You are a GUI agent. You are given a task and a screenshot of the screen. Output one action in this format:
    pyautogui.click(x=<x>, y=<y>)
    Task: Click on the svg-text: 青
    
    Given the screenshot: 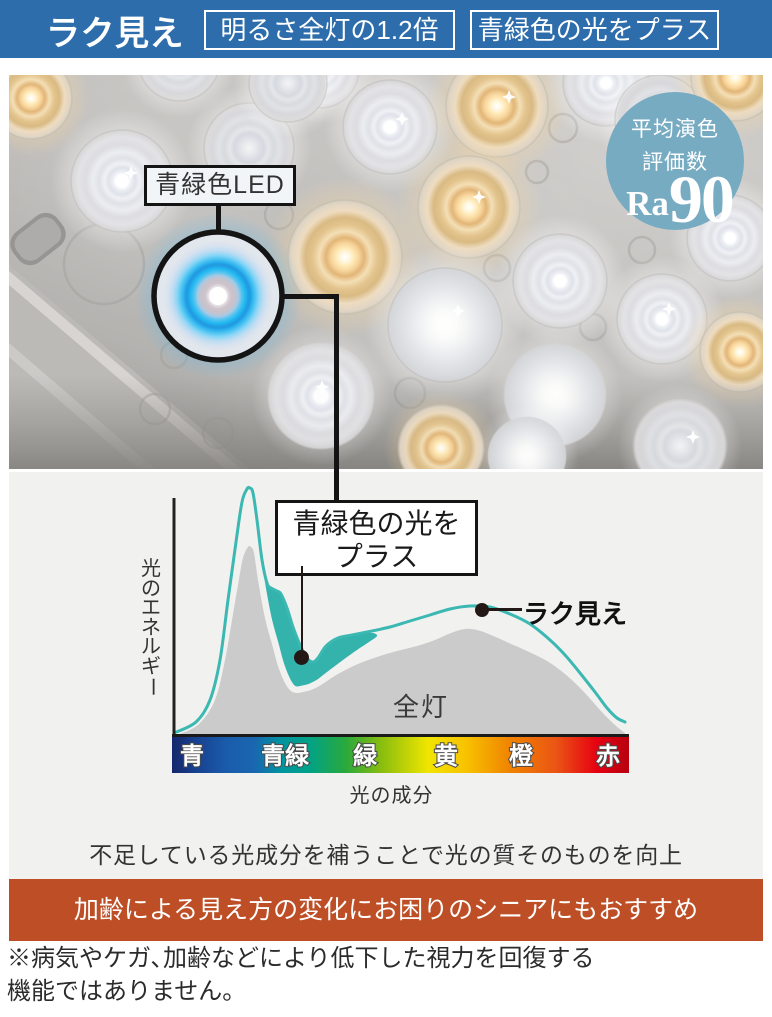 What is the action you would take?
    pyautogui.click(x=192, y=756)
    